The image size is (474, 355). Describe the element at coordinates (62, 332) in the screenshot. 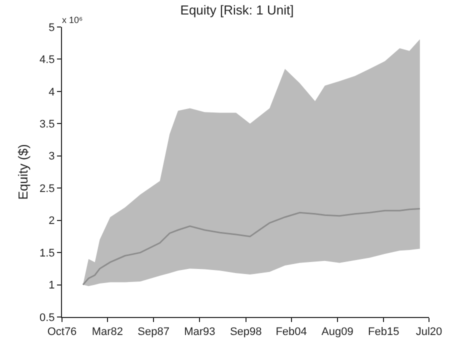

I see `x-tick-label: Oct76` at that location.